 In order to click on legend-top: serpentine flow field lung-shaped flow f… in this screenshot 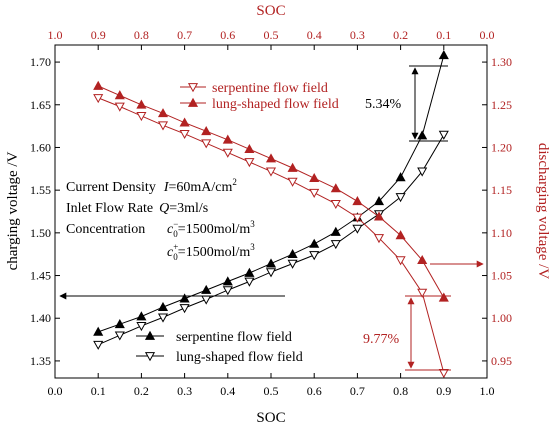, I will do `click(259, 96)`.